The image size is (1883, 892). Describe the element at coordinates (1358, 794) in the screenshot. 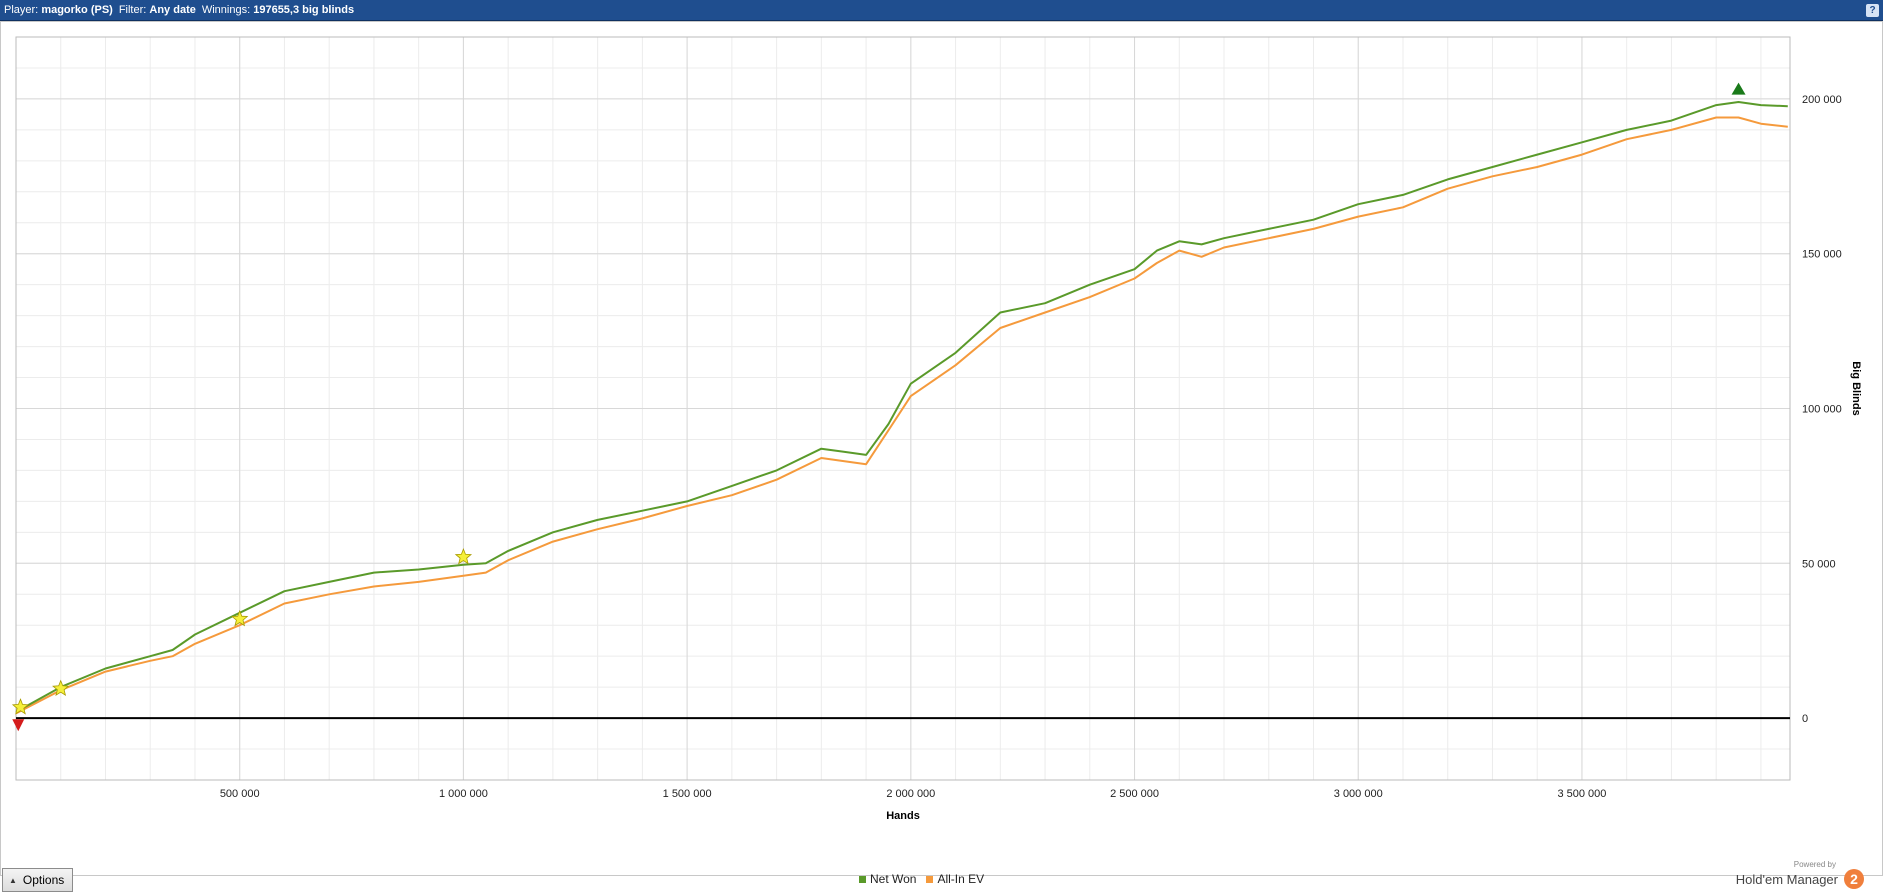

I see `x-tick-label: 3 000 000` at that location.